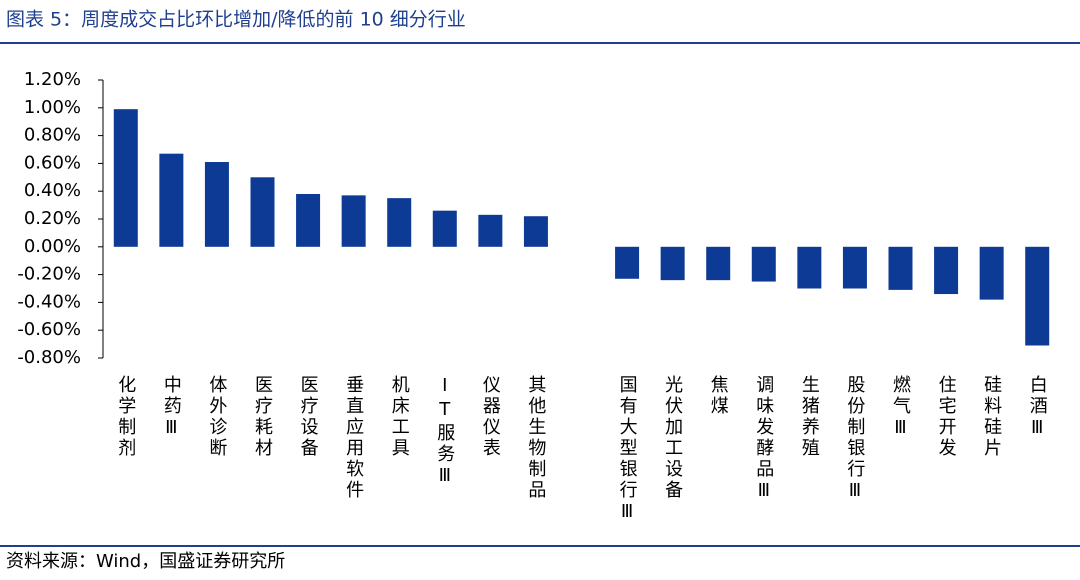 The height and width of the screenshot is (580, 1080). I want to click on x-tick-label: IT服务Ⅲ, so click(444, 432).